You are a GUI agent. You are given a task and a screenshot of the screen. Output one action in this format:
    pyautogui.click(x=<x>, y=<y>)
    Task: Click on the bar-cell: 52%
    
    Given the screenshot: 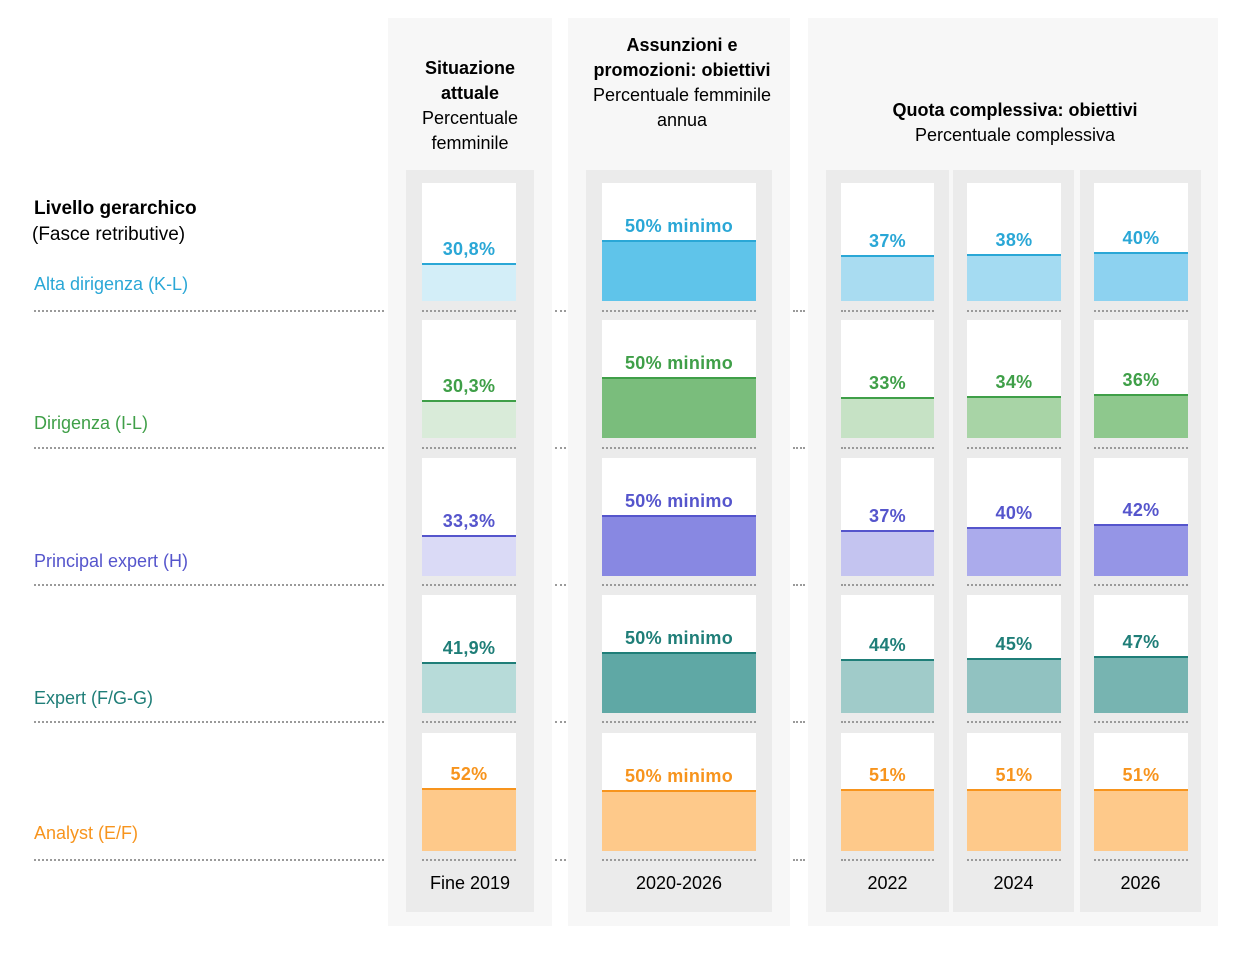 What is the action you would take?
    pyautogui.click(x=469, y=792)
    